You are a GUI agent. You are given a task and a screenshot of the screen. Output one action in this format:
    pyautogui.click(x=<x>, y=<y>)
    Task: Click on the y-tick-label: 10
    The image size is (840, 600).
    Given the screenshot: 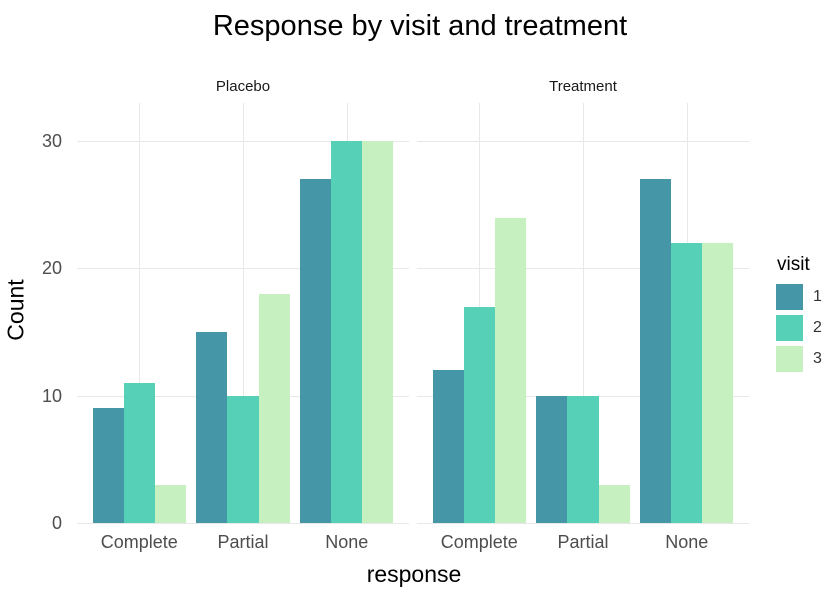 What is the action you would take?
    pyautogui.click(x=51, y=395)
    